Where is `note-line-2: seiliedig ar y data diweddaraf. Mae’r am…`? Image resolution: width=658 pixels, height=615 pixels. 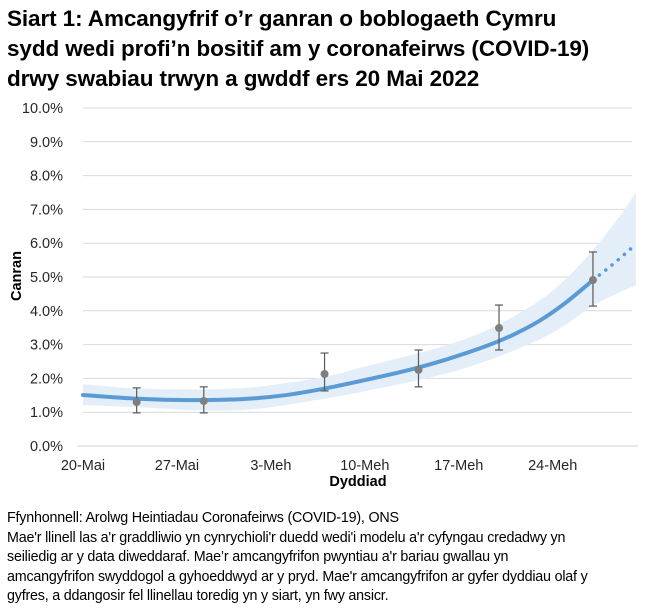
note-line-2: seiliedig ar y data diweddaraf. Mae’r am… is located at coordinates (258, 557).